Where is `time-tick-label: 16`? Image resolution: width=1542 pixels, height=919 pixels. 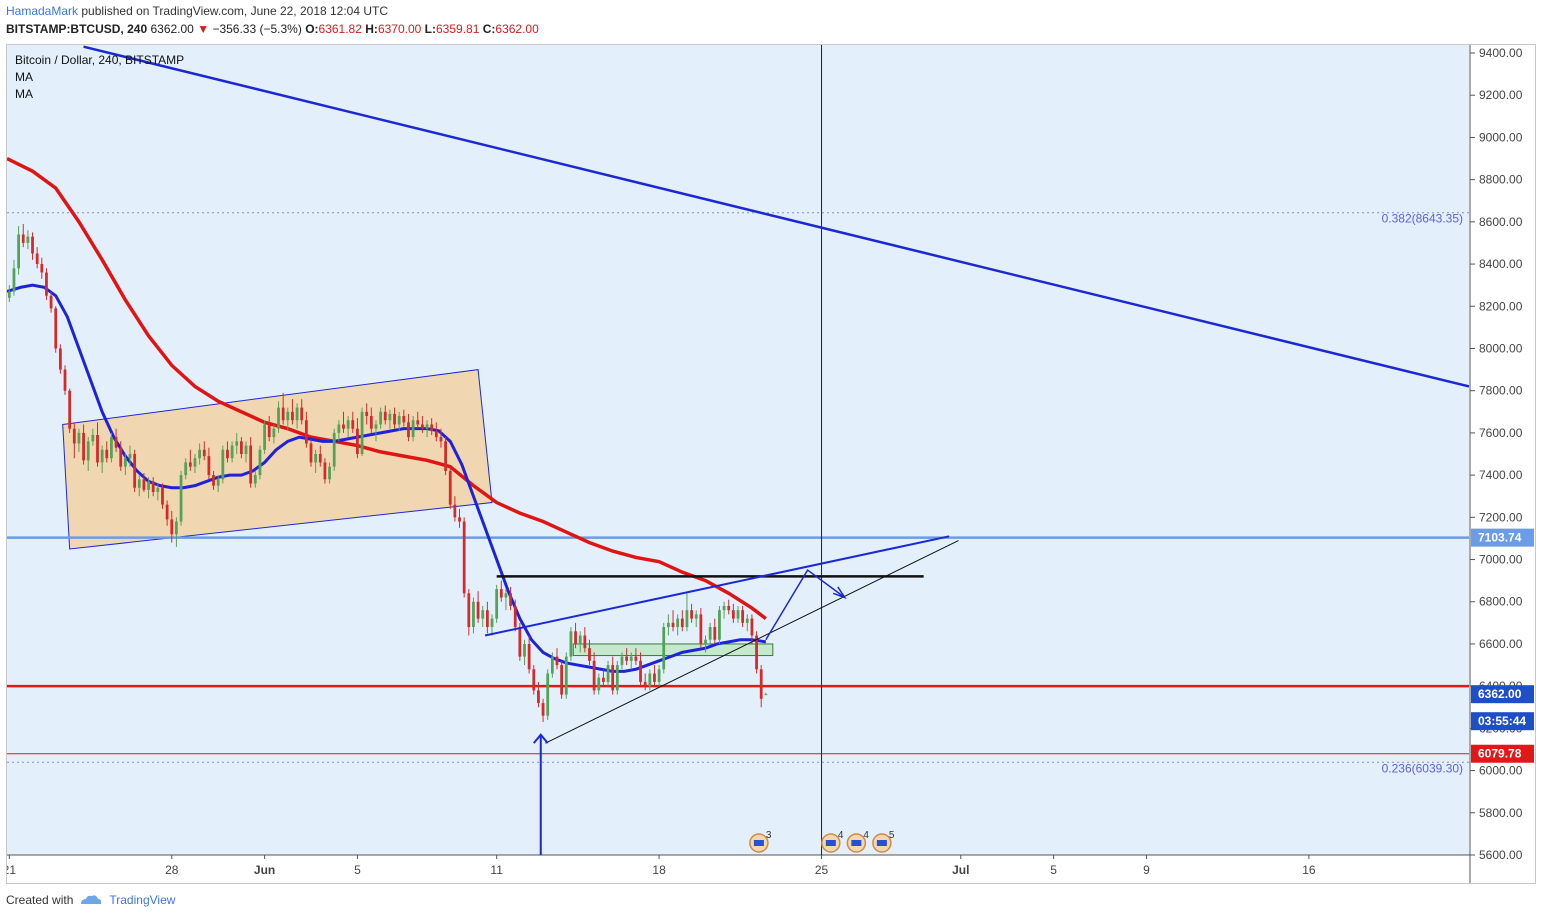 time-tick-label: 16 is located at coordinates (1309, 870).